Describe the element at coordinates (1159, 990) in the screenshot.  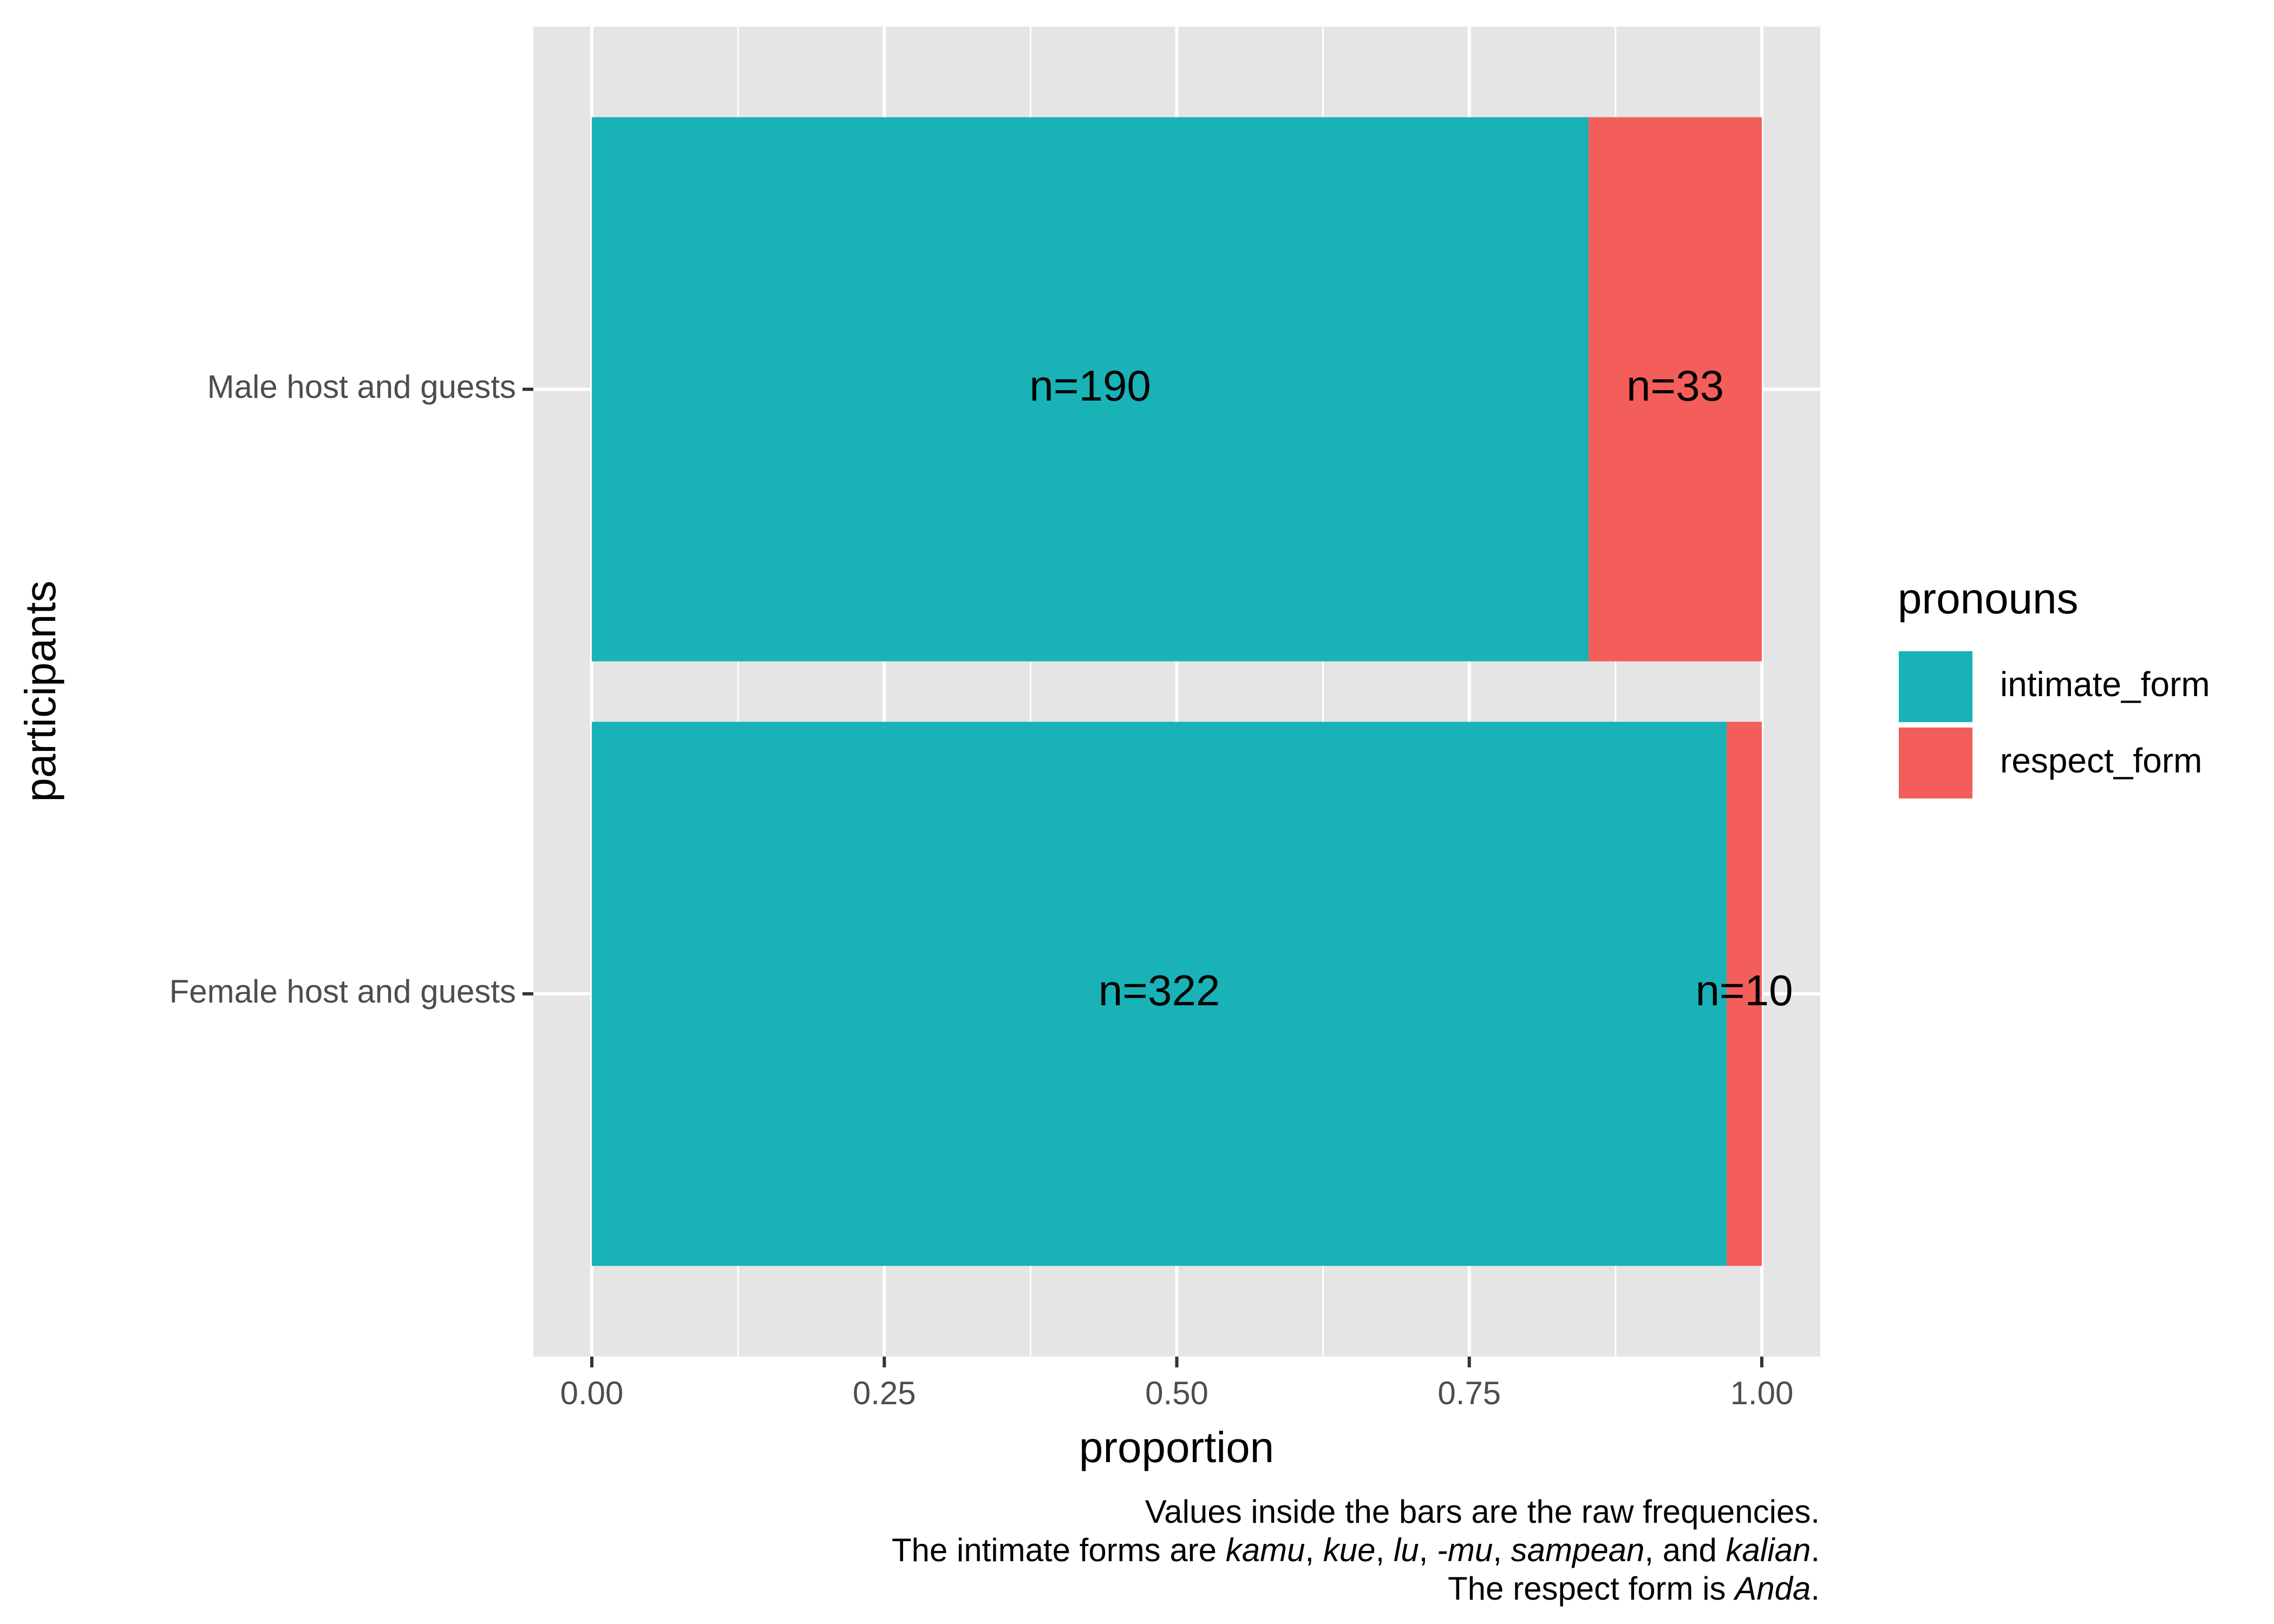
I see `data-label: n=322` at that location.